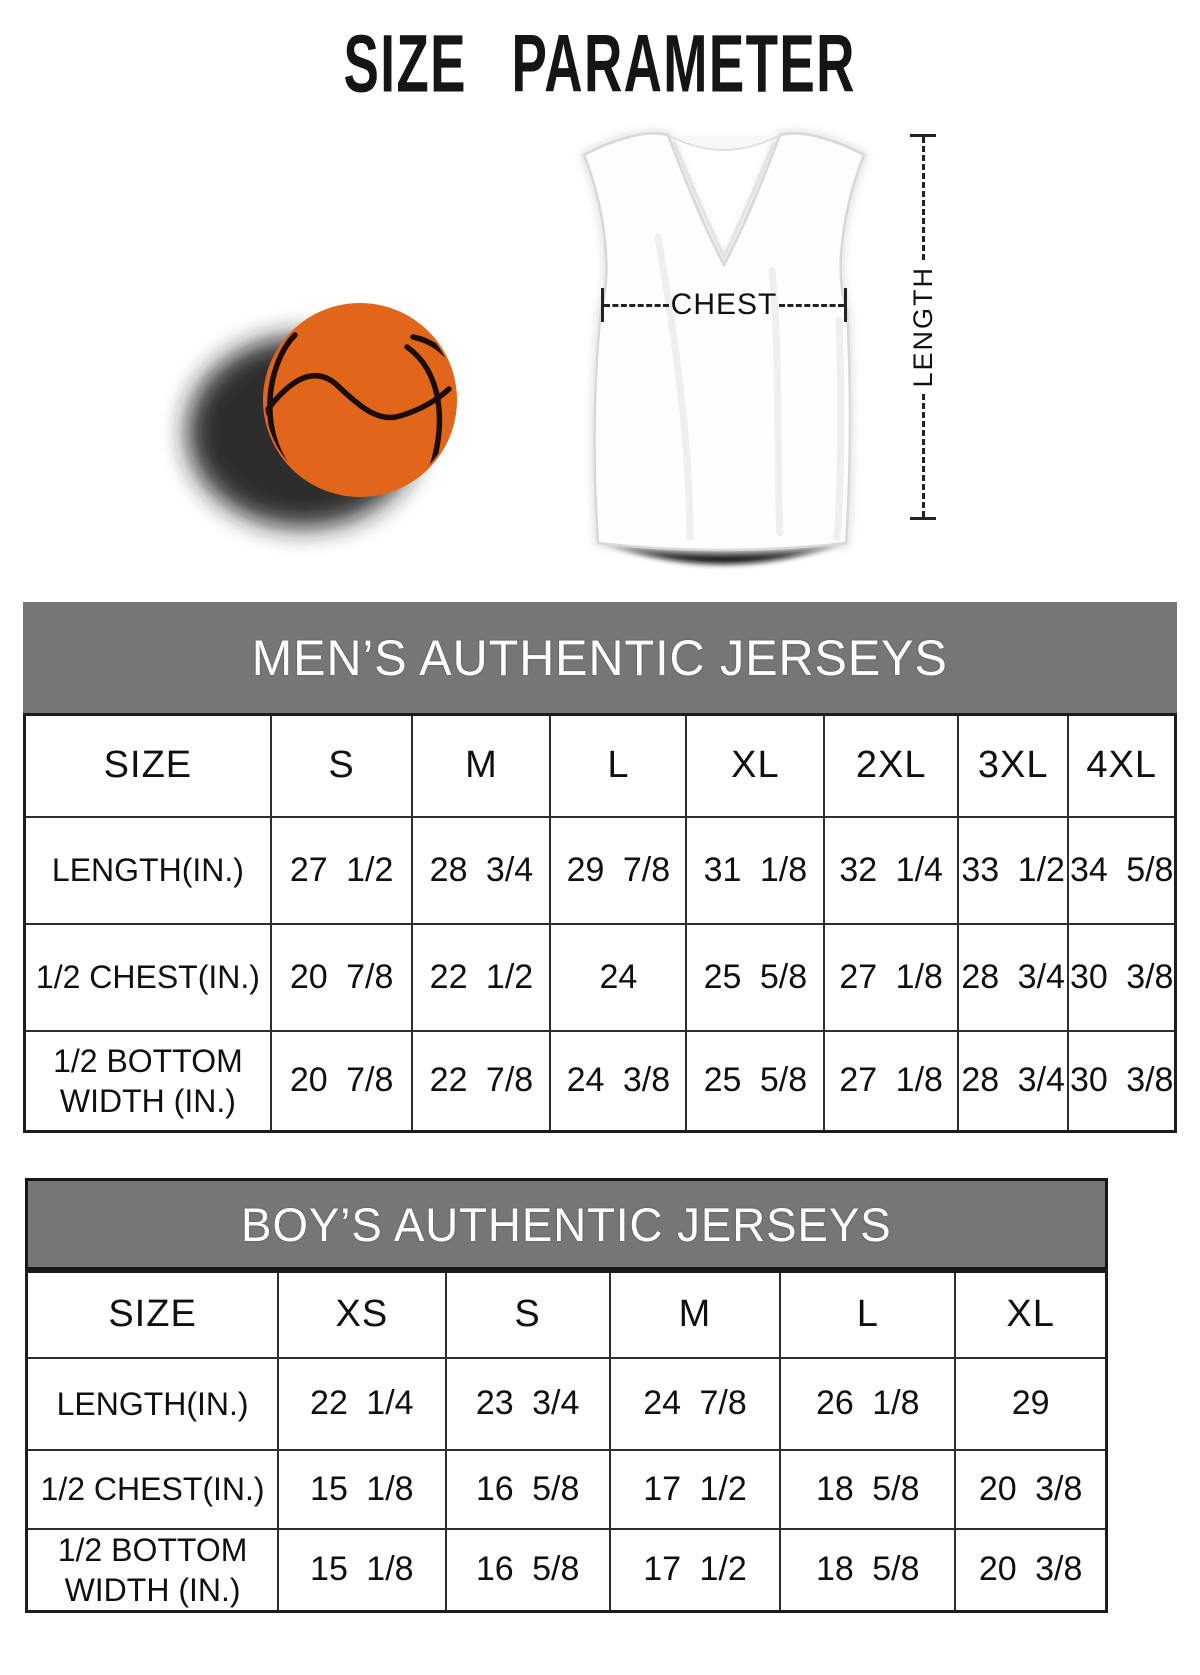 The image size is (1200, 1675). I want to click on size-value-cell: 24, so click(618, 977).